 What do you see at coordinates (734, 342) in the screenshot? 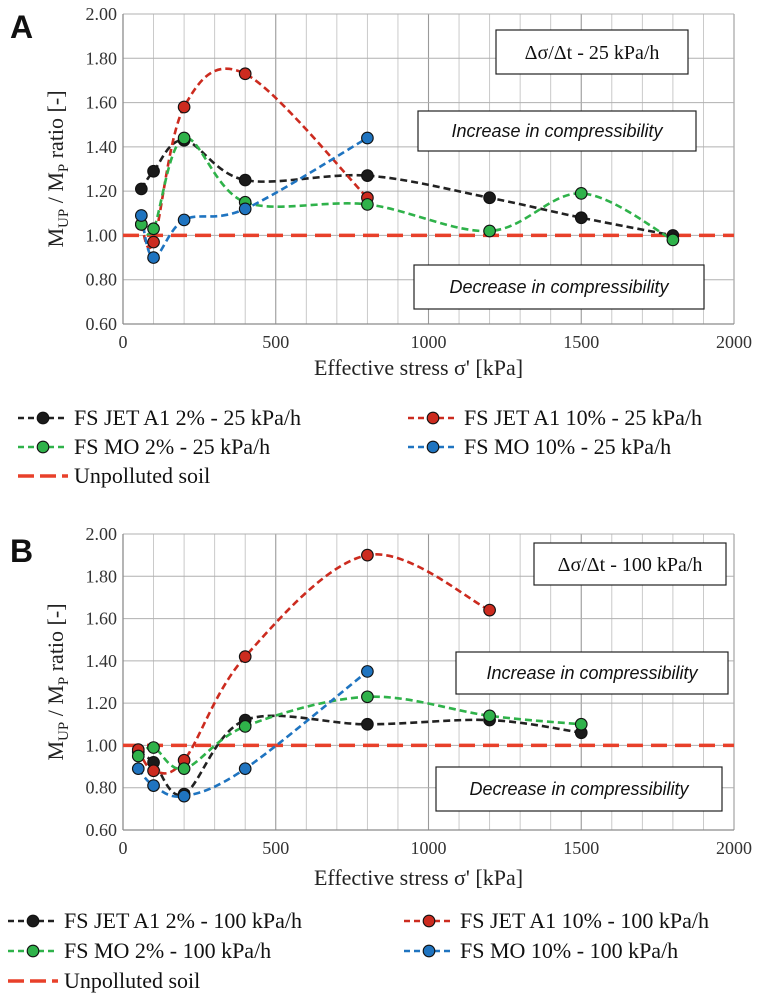
I see `x-tick-label-a: 2000` at bounding box center [734, 342].